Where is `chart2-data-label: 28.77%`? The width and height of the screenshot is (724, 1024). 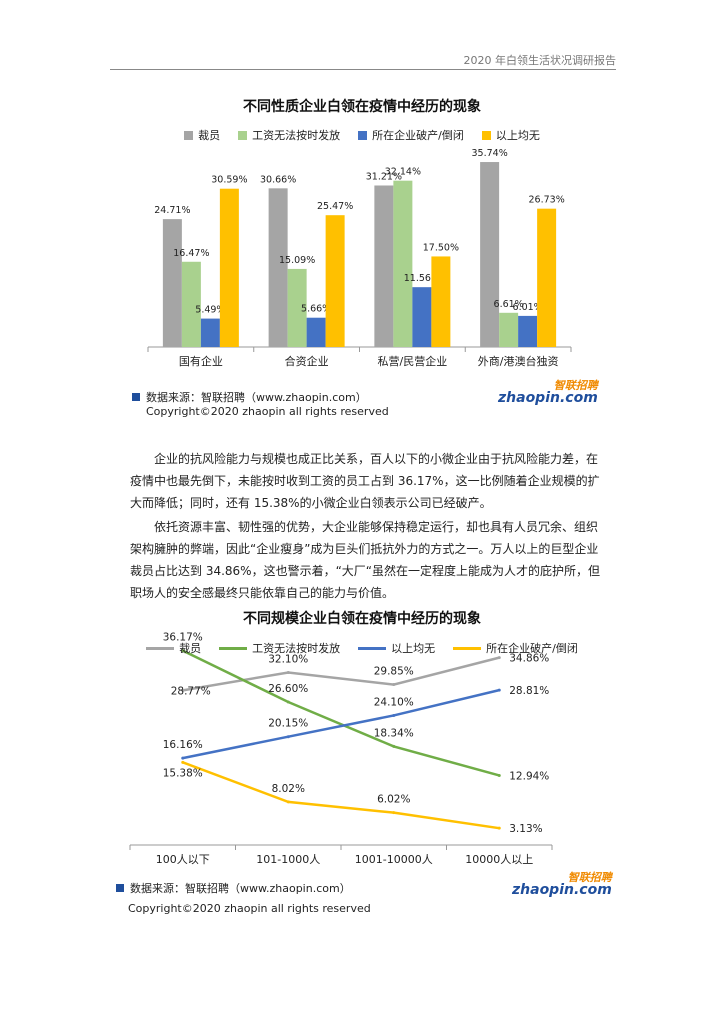
chart2-data-label: 28.77% is located at coordinates (191, 691).